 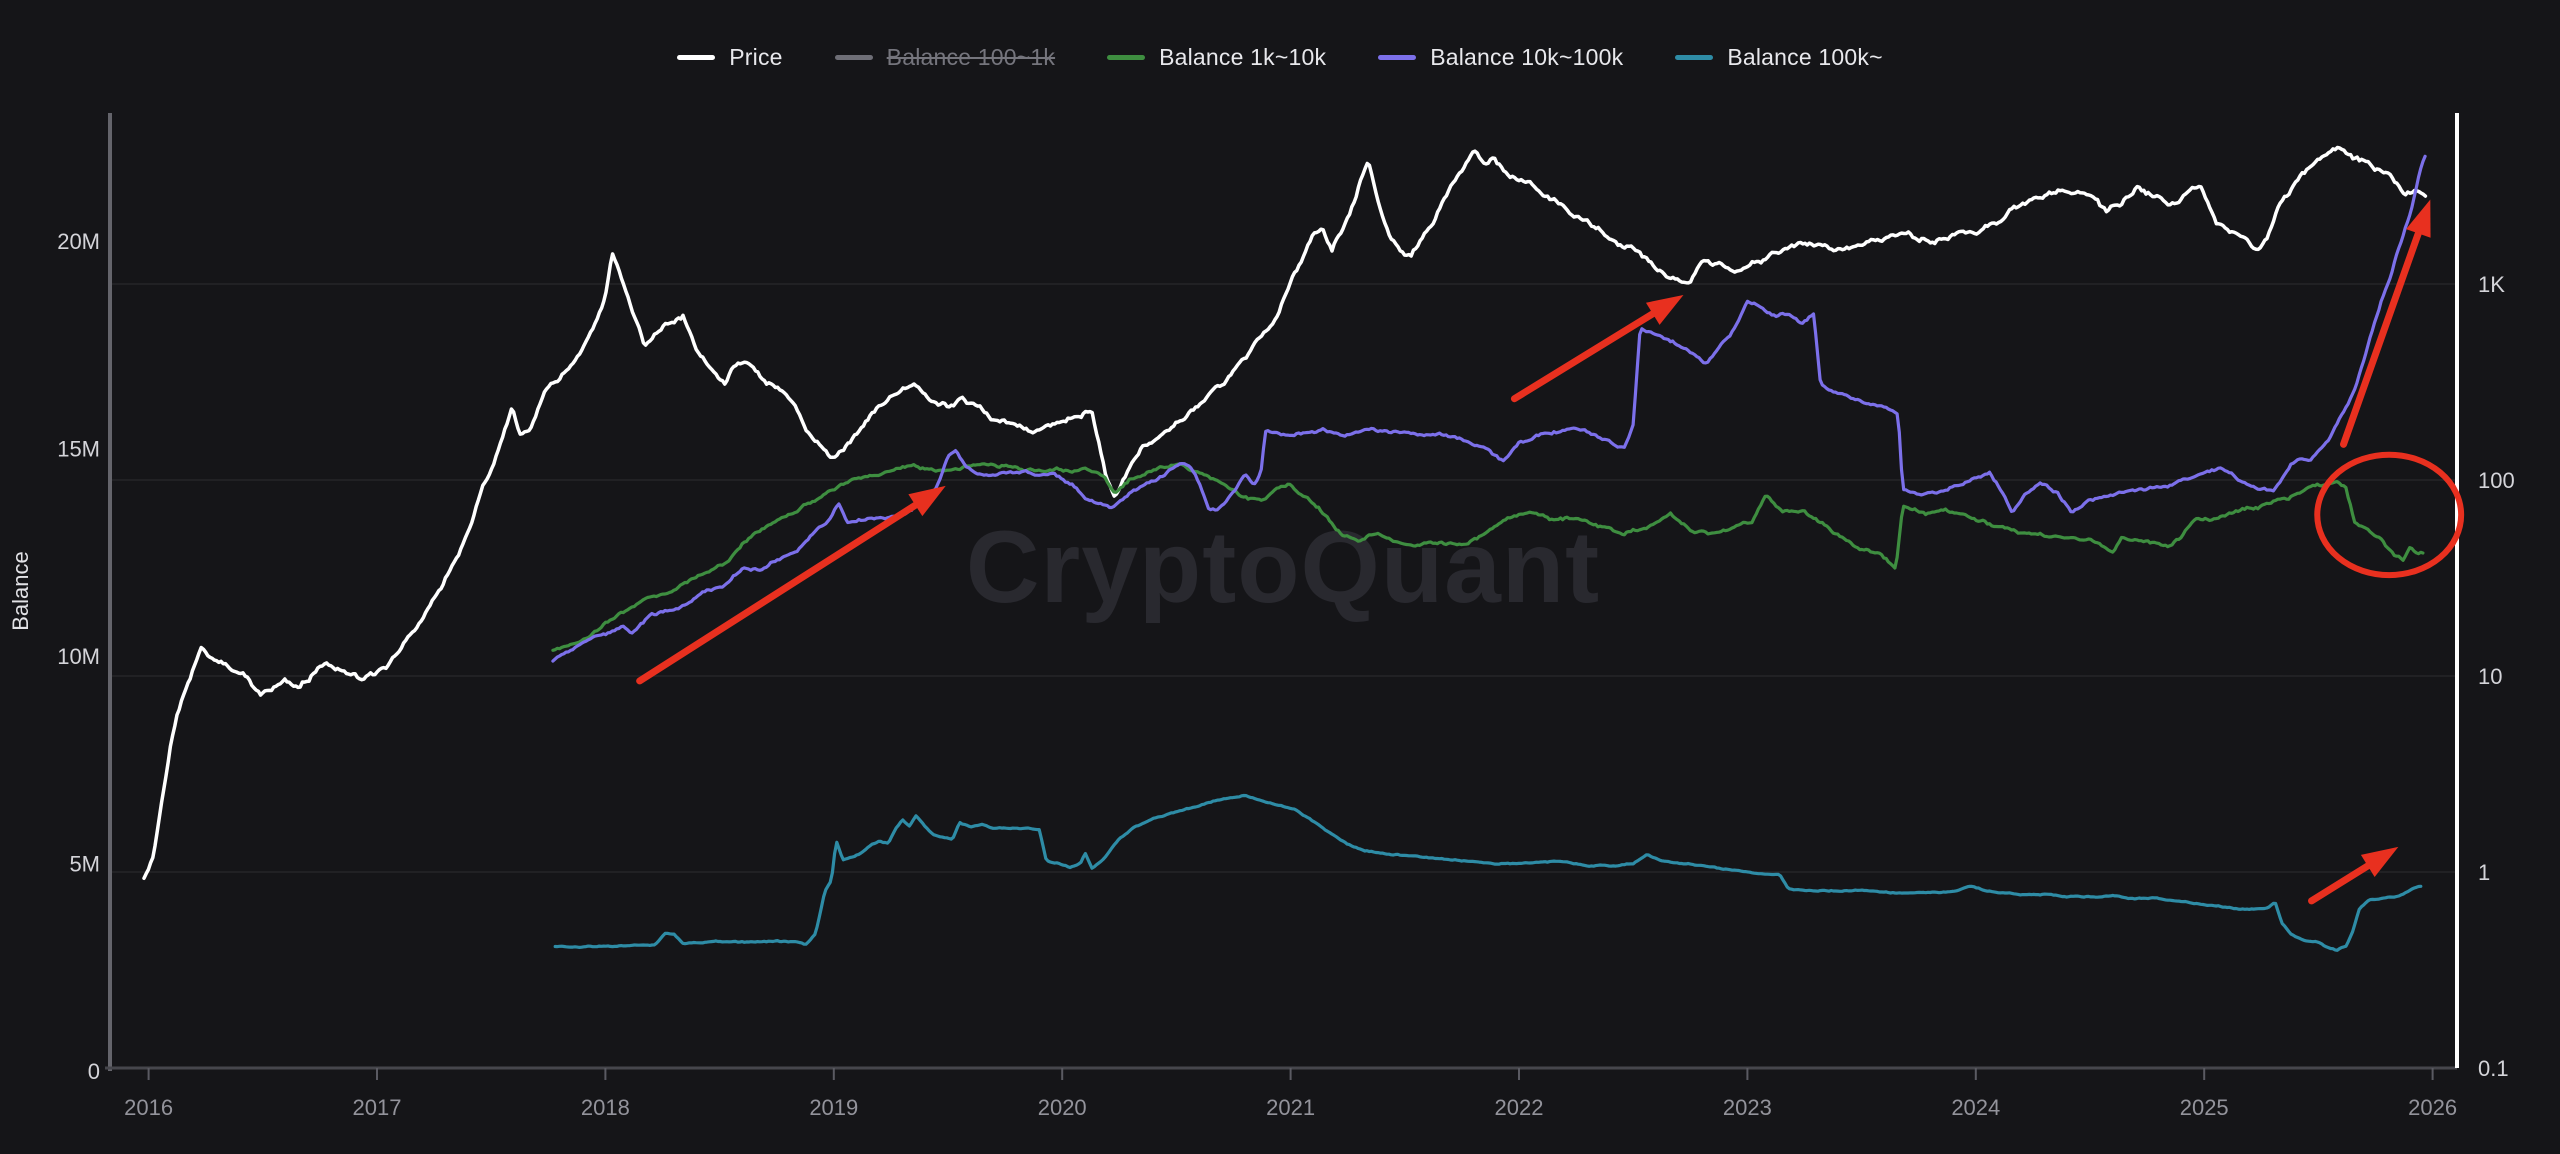 What do you see at coordinates (2389, 515) in the screenshot?
I see `annotation-circle` at bounding box center [2389, 515].